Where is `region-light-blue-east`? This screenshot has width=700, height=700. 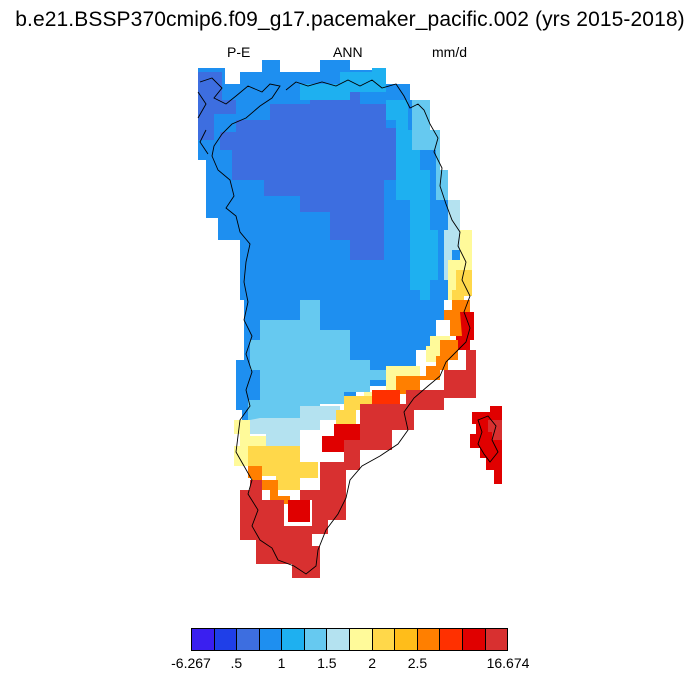 region-light-blue-east is located at coordinates (412, 200).